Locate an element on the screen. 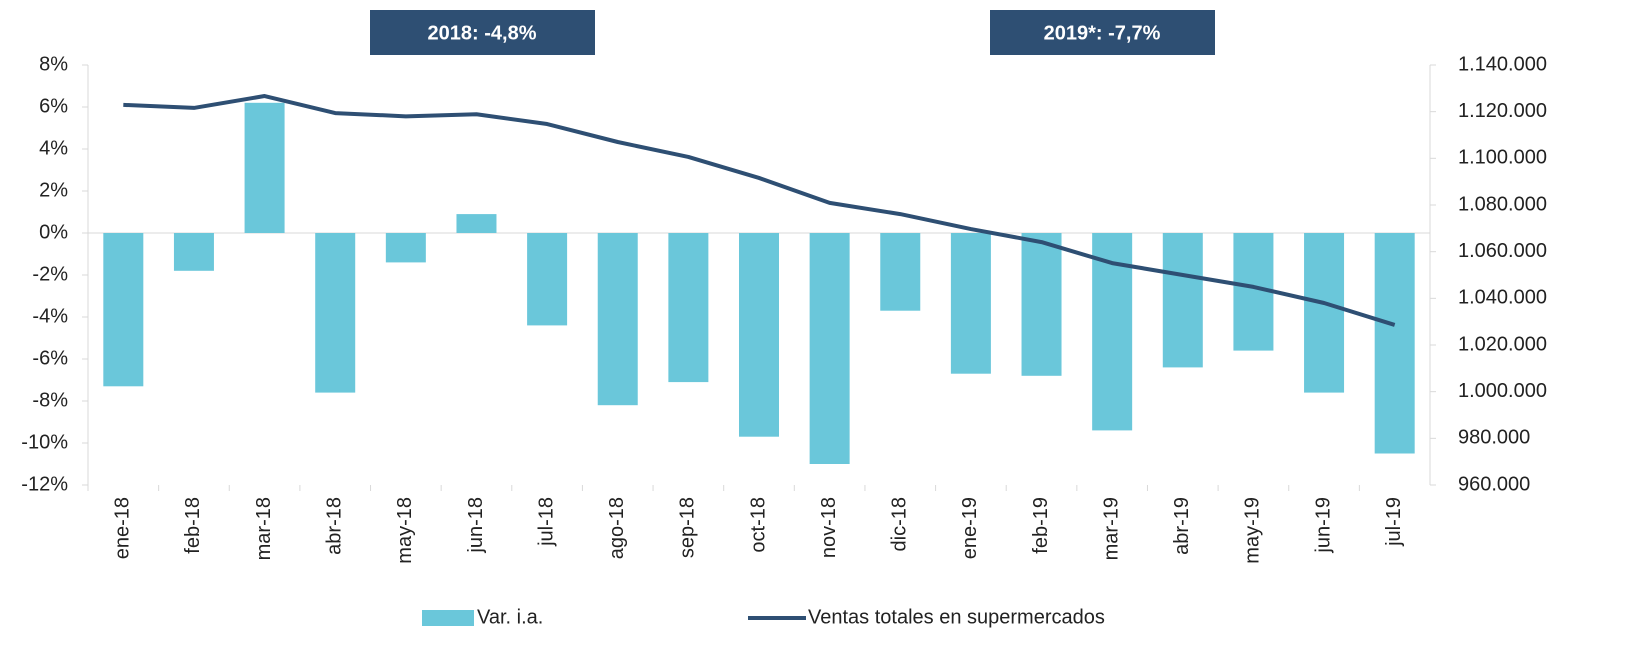  y2-tick-label: 980.000 is located at coordinates (1494, 438).